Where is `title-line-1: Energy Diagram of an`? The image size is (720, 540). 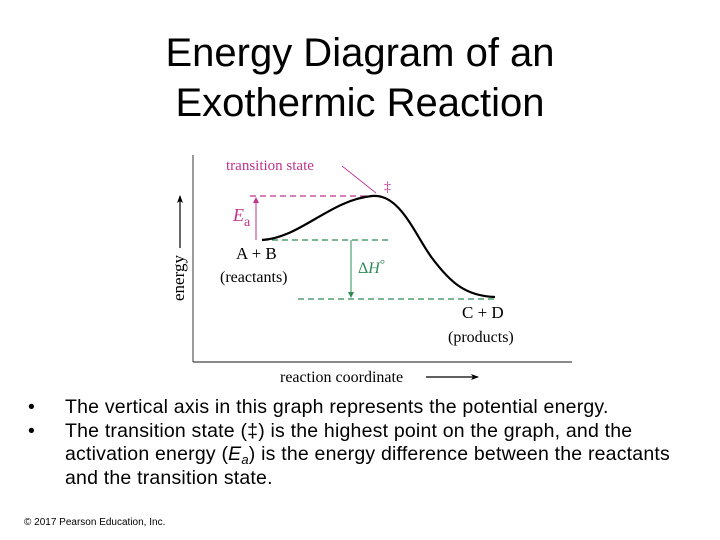 title-line-1: Energy Diagram of an is located at coordinates (360, 53).